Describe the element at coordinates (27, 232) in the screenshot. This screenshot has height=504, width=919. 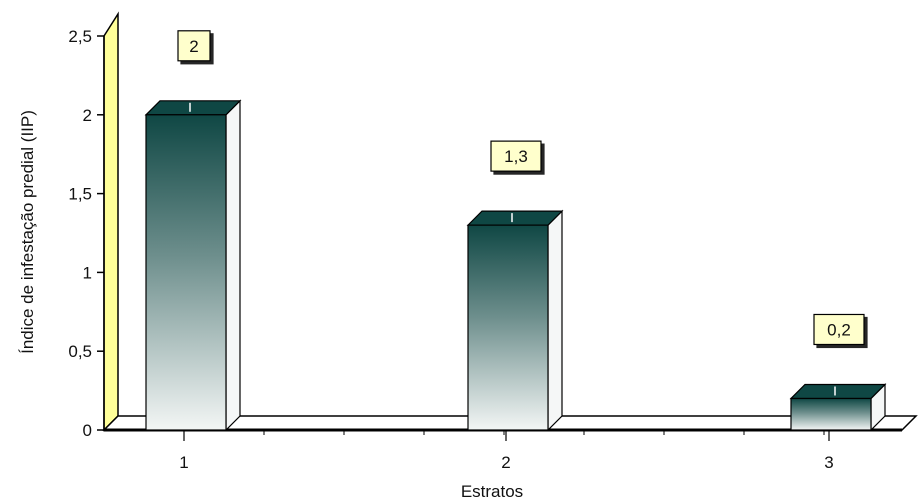
I see `y-axis-title: Índice de infestação predial (IIP)` at that location.